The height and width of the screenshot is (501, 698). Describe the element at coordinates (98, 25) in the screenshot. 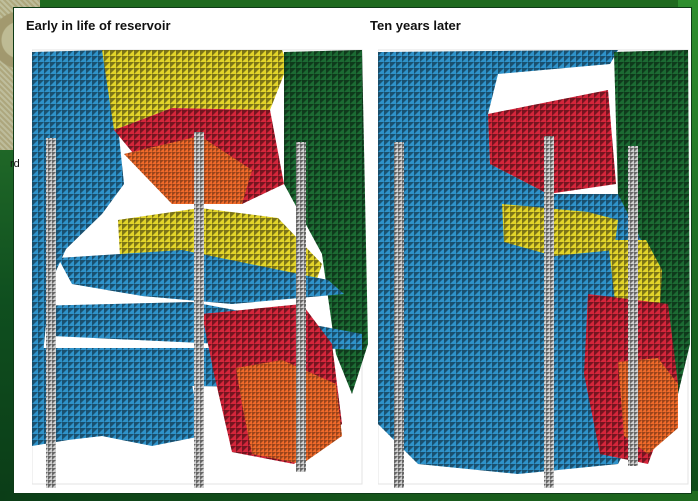

I see `left-panel-title: Early in life of reservoir` at that location.